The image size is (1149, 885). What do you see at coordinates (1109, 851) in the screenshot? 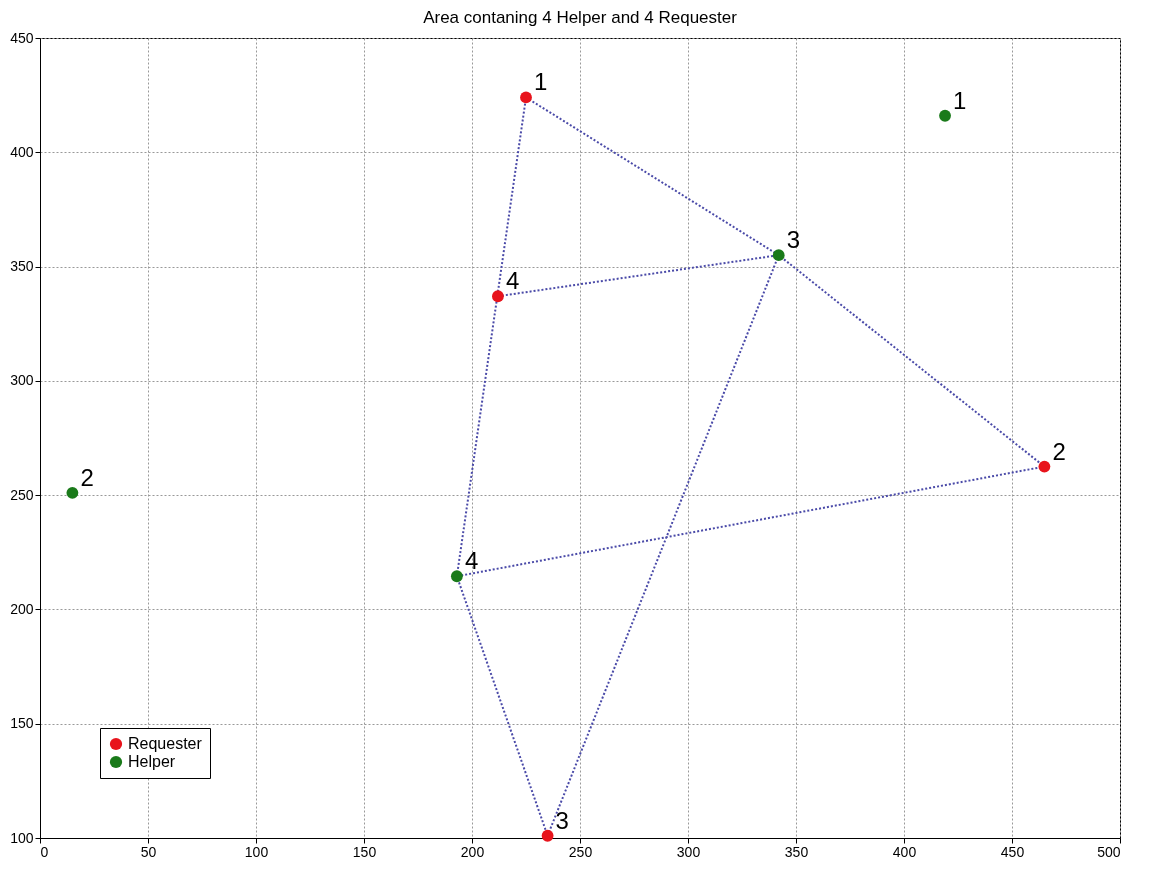
I see `x-tick-label: 500` at bounding box center [1109, 851].